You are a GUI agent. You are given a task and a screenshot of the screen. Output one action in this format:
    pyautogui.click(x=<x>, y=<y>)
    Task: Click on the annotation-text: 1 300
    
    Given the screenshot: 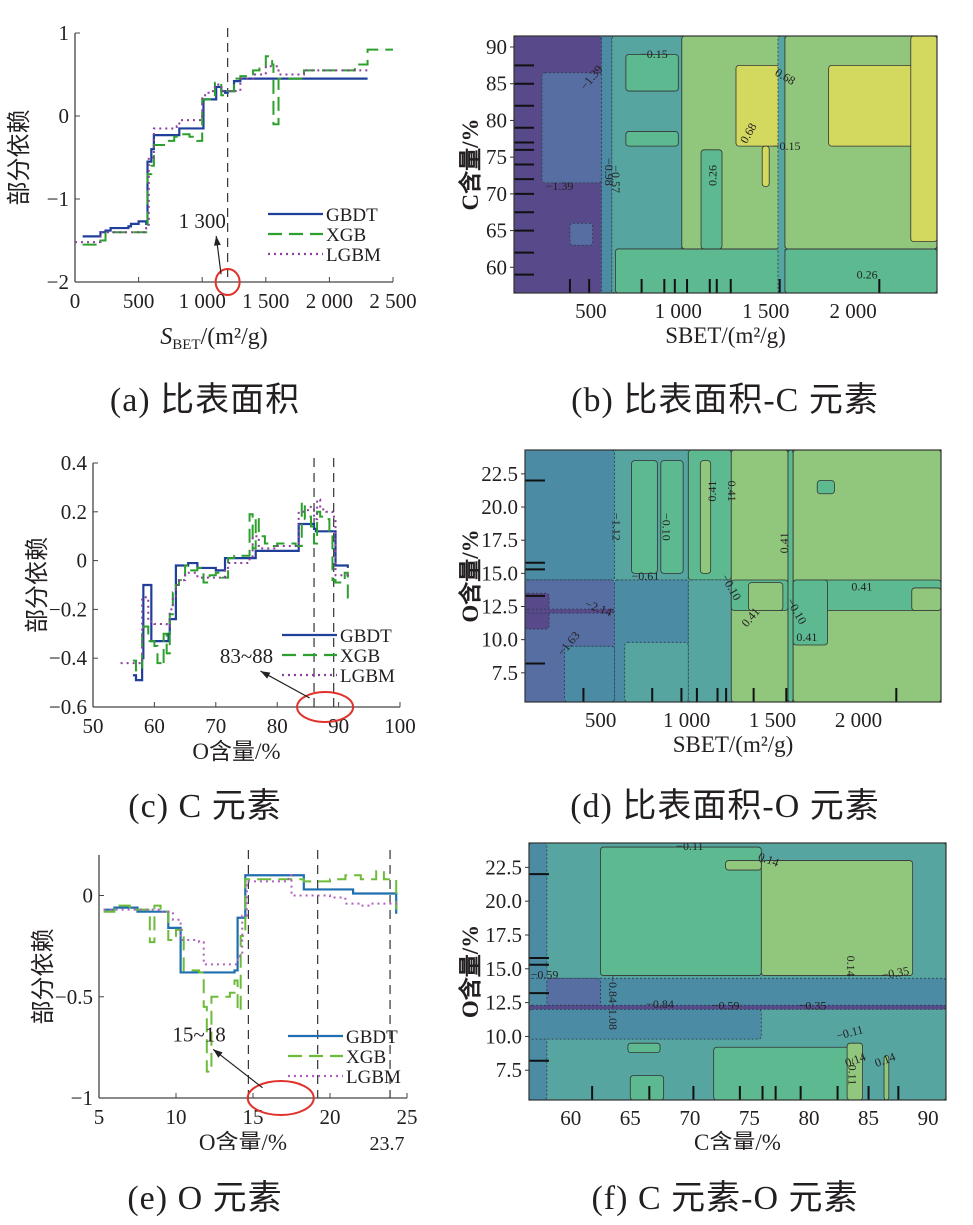 What is the action you would take?
    pyautogui.click(x=202, y=221)
    